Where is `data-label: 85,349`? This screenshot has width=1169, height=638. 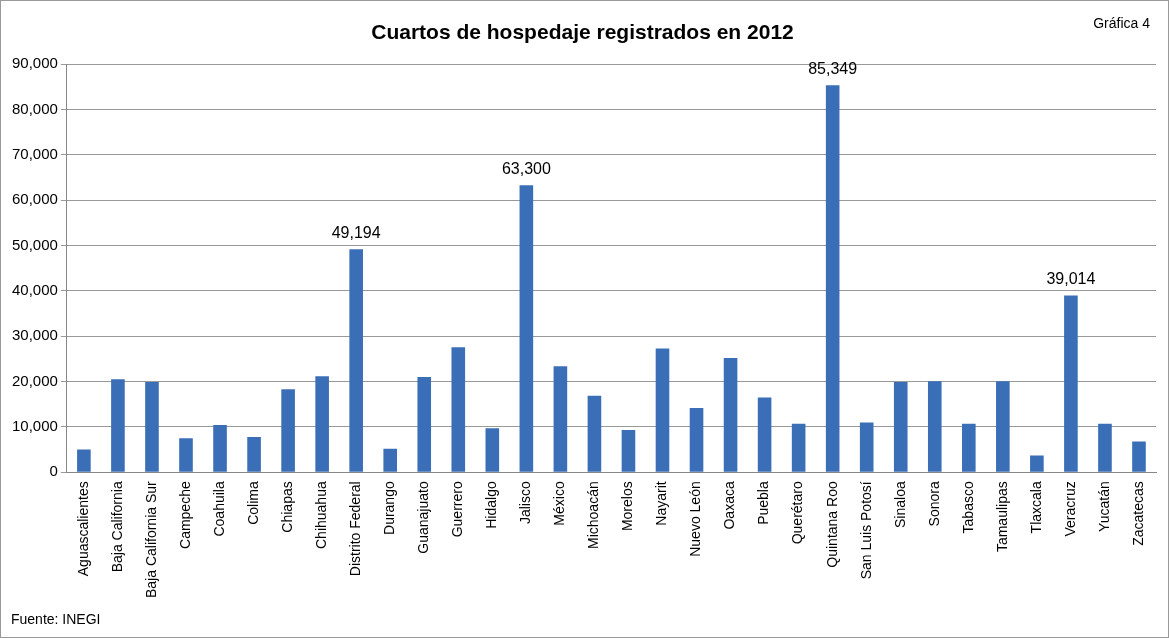
data-label: 85,349 is located at coordinates (833, 68).